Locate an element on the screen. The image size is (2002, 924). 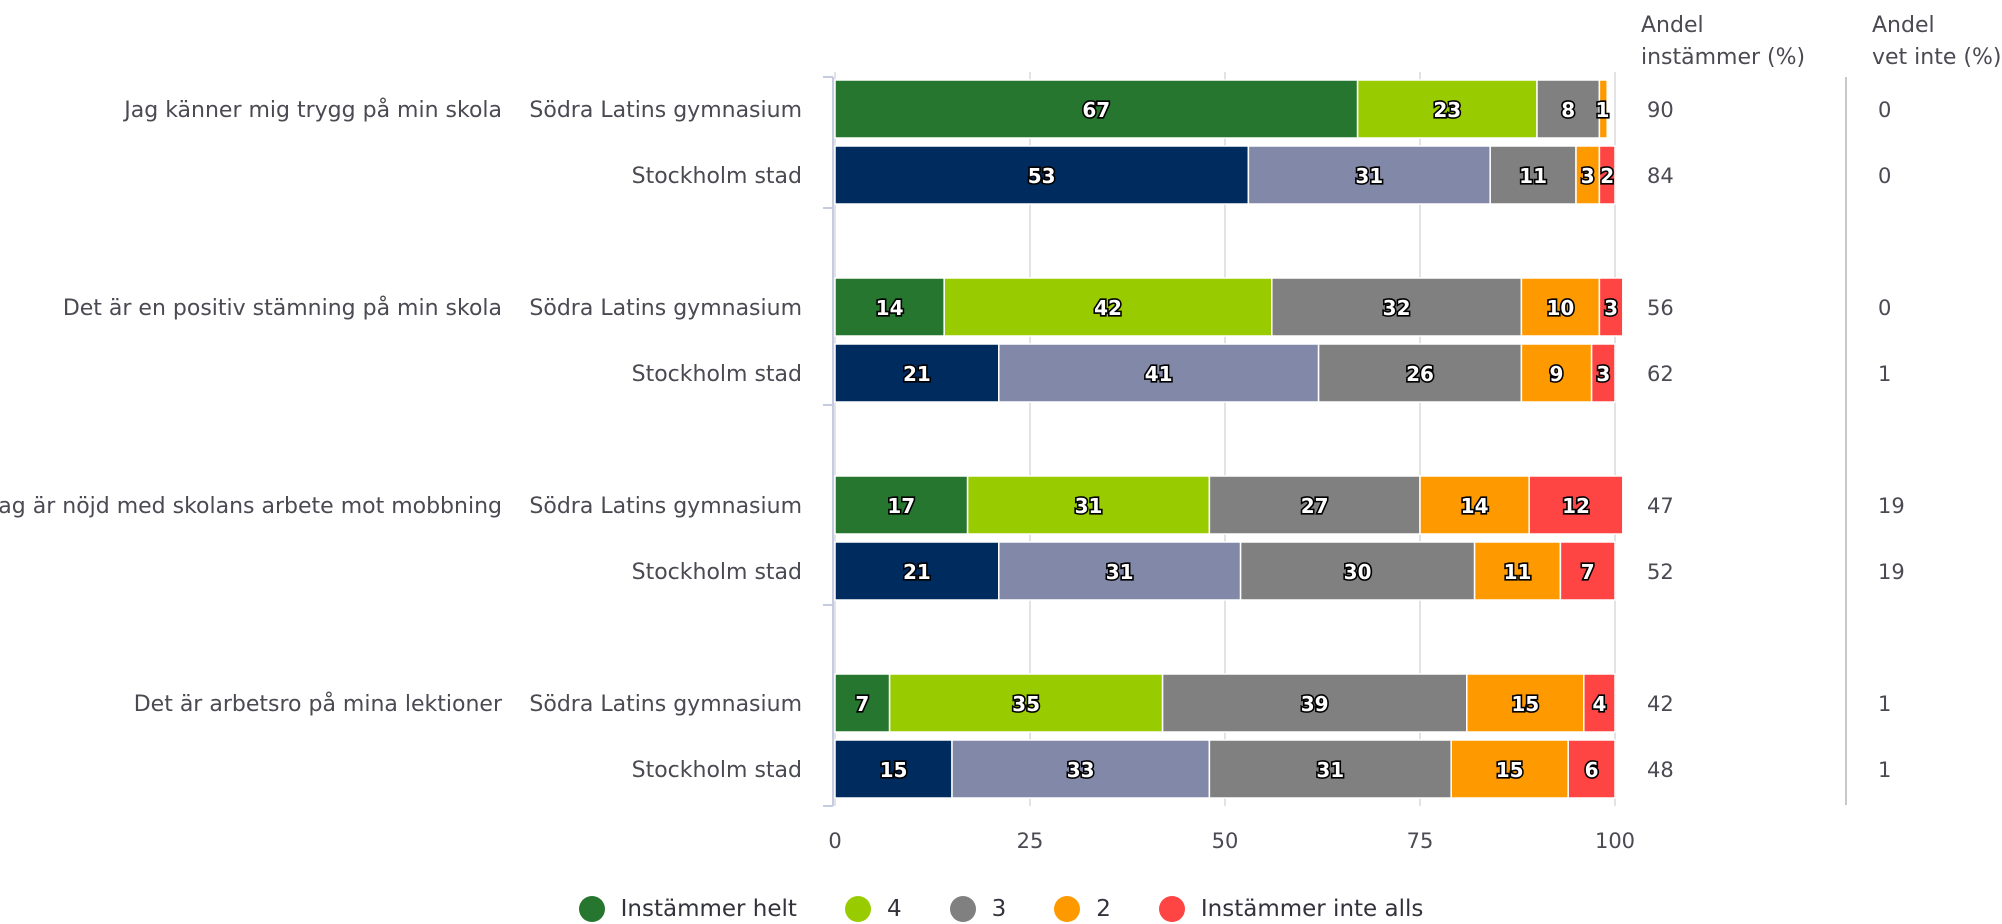
group-label: Stockholm stad is located at coordinates (717, 770).